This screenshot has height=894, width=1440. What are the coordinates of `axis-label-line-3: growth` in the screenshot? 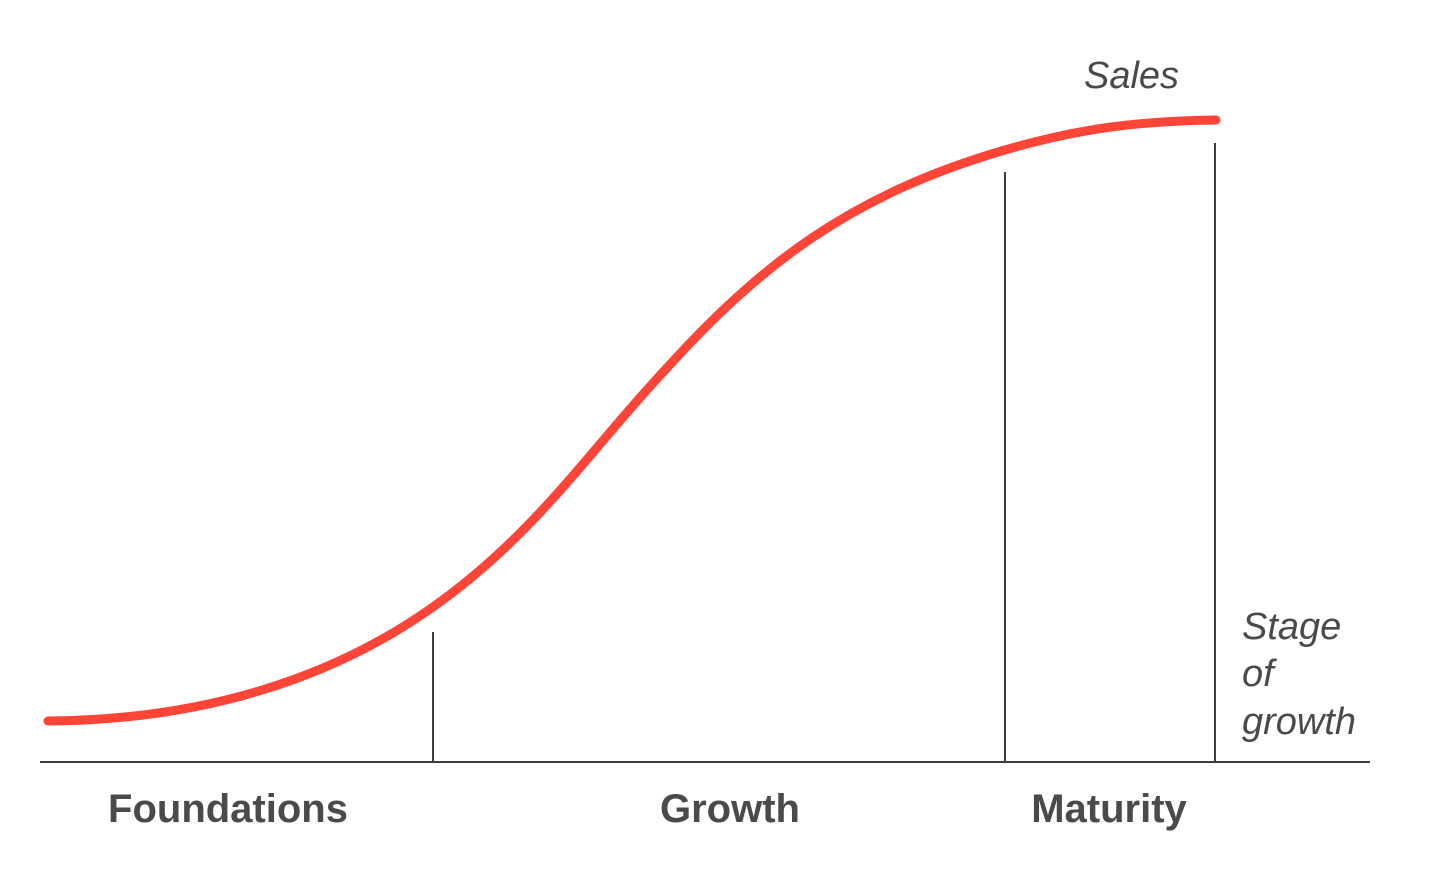 It's located at (1299, 722).